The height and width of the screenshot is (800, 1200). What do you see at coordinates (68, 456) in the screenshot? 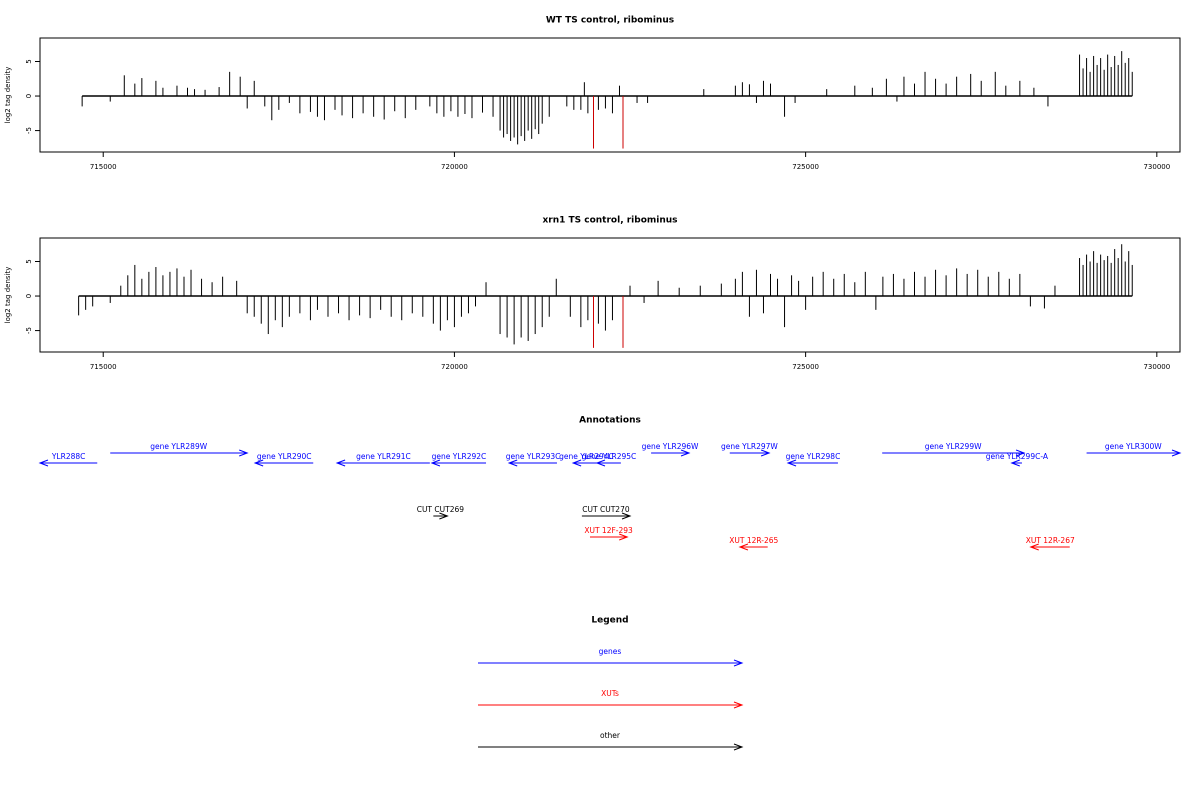
I see `feature-label: YLR288C` at bounding box center [68, 456].